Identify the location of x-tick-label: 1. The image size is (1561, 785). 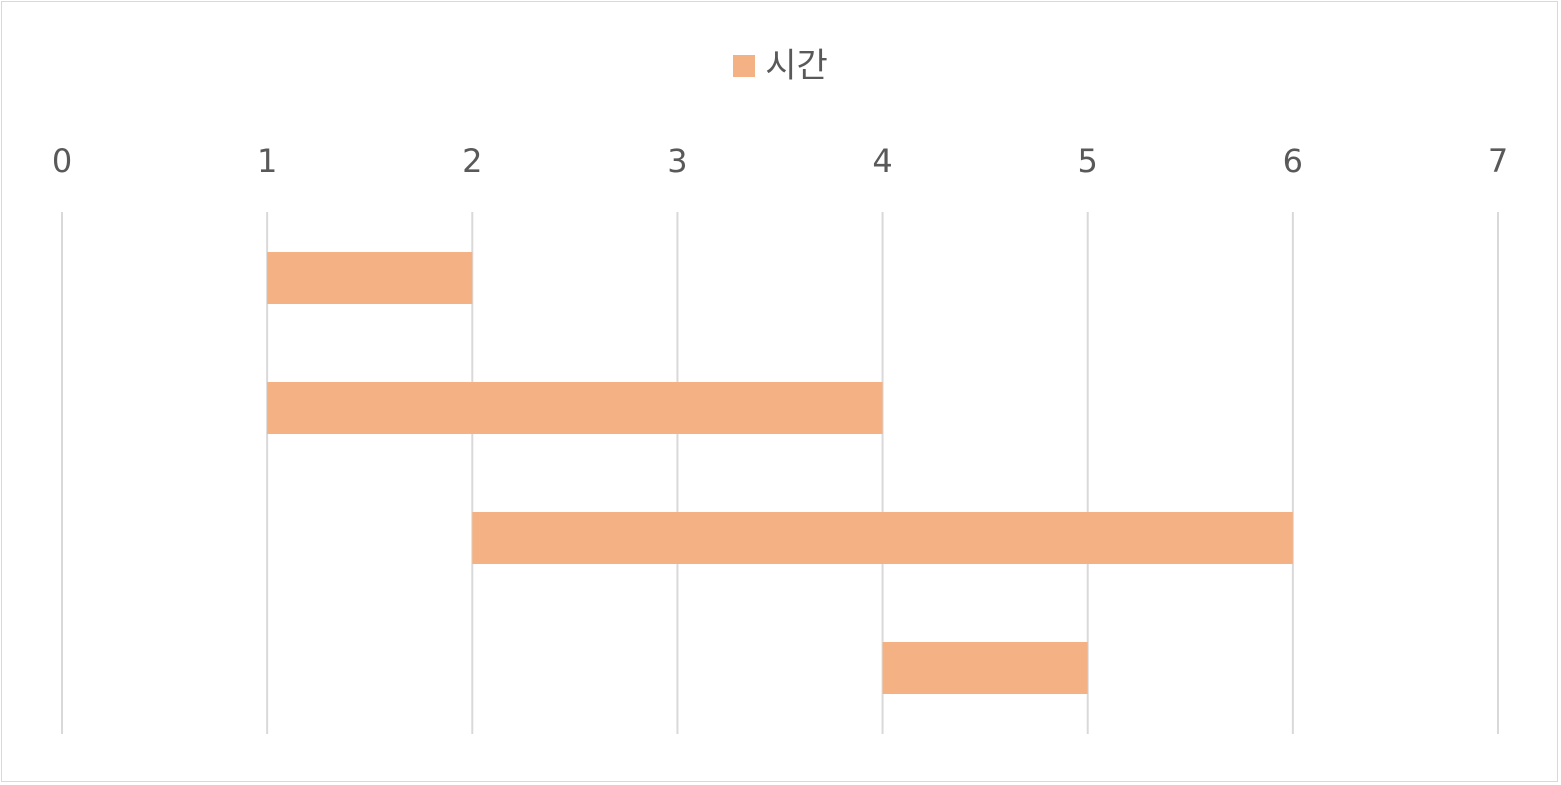
(267, 161).